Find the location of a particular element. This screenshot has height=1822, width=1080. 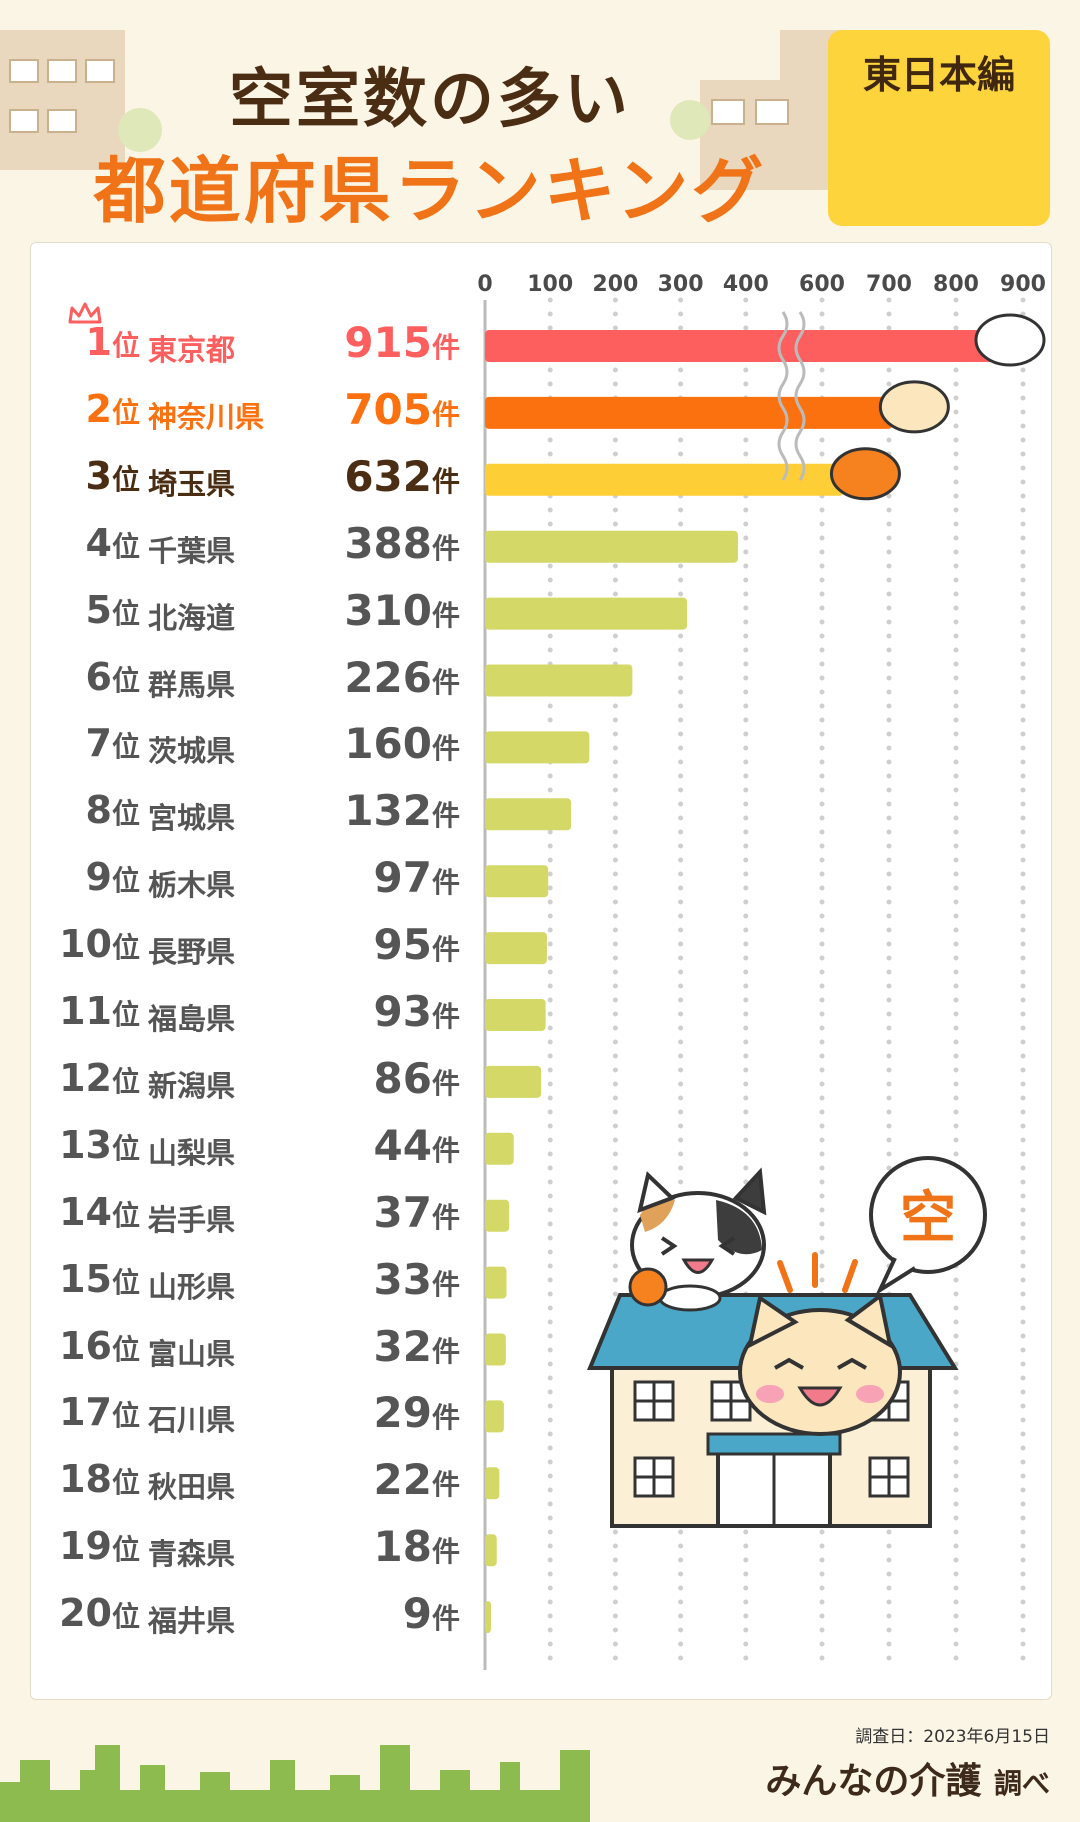

x-tick-label: 900 is located at coordinates (1023, 284).